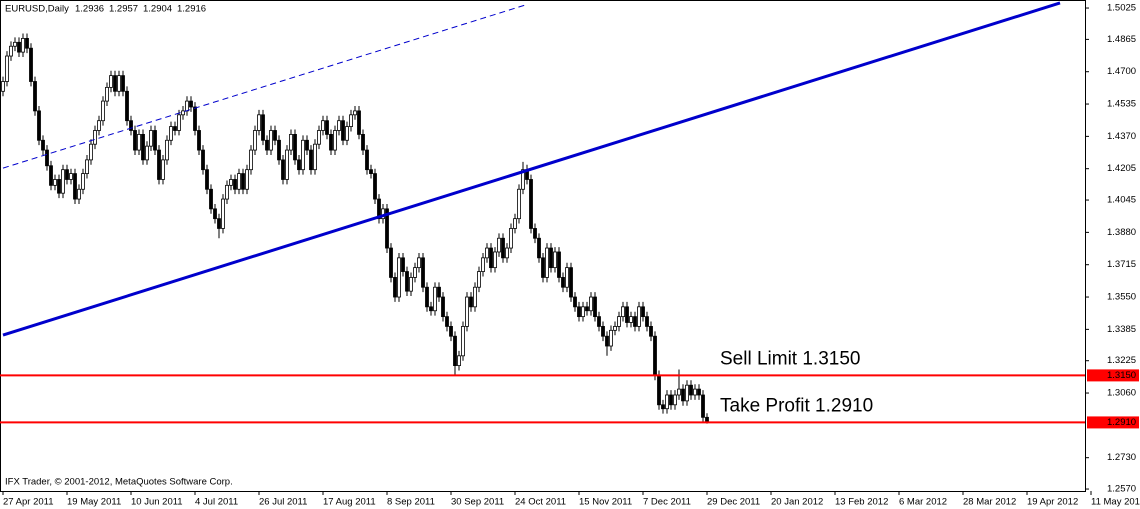 The height and width of the screenshot is (509, 1140). What do you see at coordinates (1121, 71) in the screenshot?
I see `y-tick-label: 1.4700` at bounding box center [1121, 71].